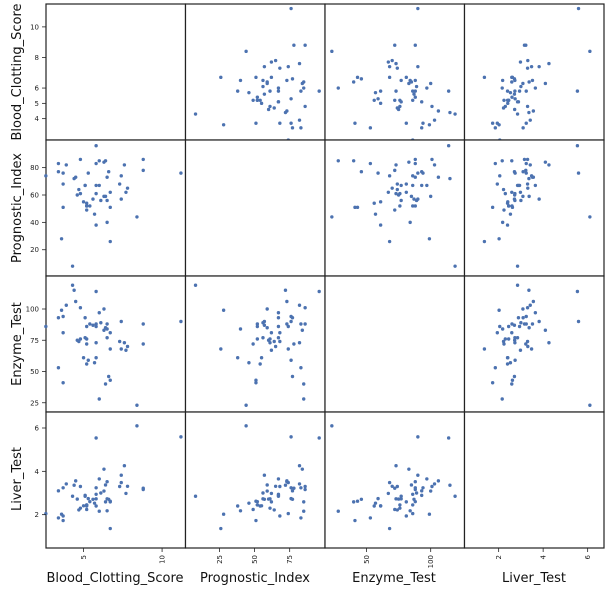 The height and width of the screenshot is (592, 608). Describe the element at coordinates (116, 208) in the screenshot. I see `panel-frame` at that location.